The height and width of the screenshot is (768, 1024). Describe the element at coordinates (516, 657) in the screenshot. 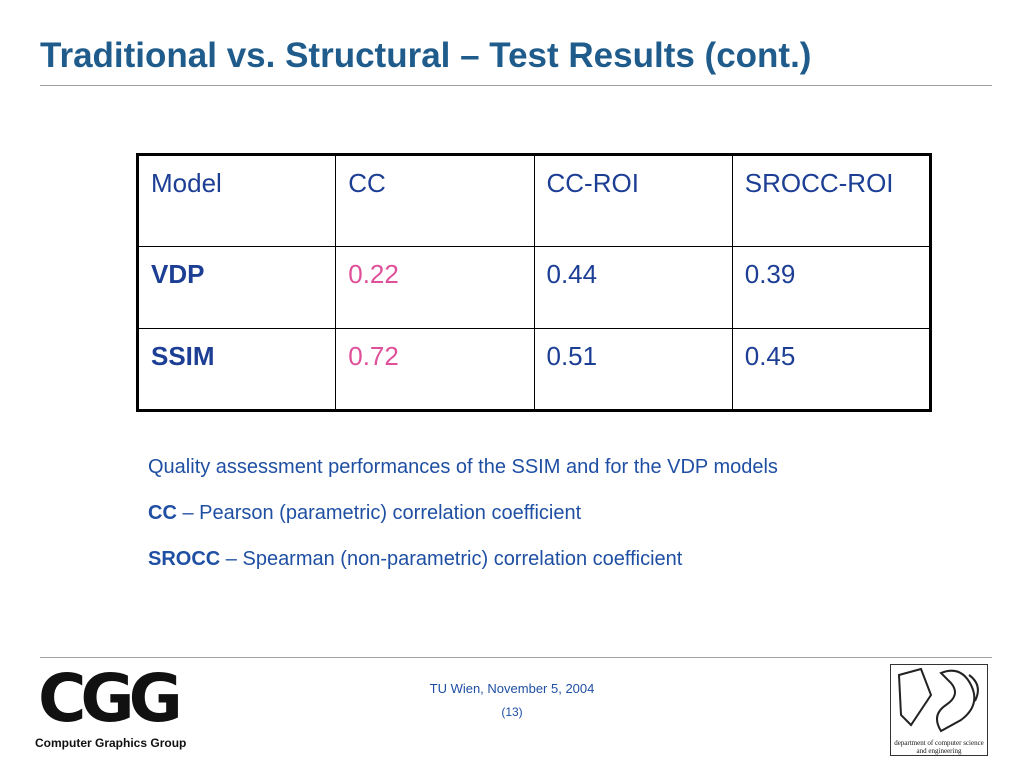

I see `footer-rule` at that location.